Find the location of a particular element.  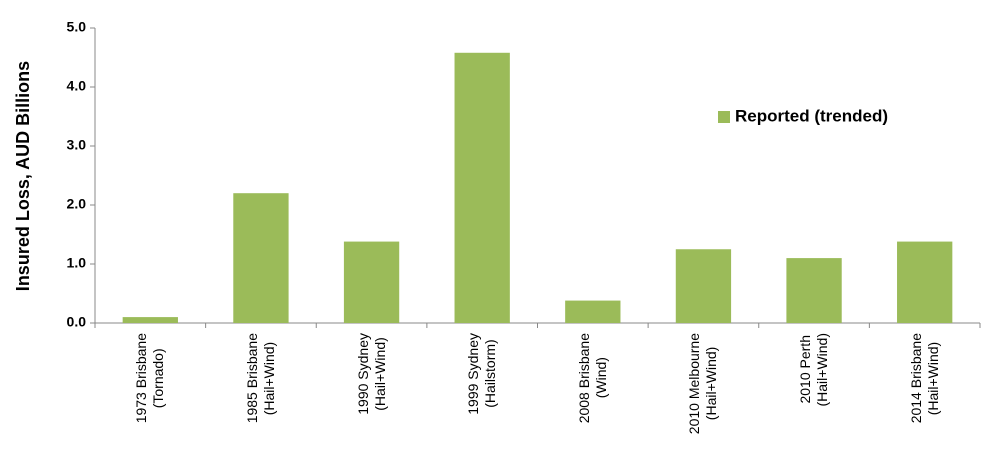

y-tick-label: 3.0 is located at coordinates (77, 145).